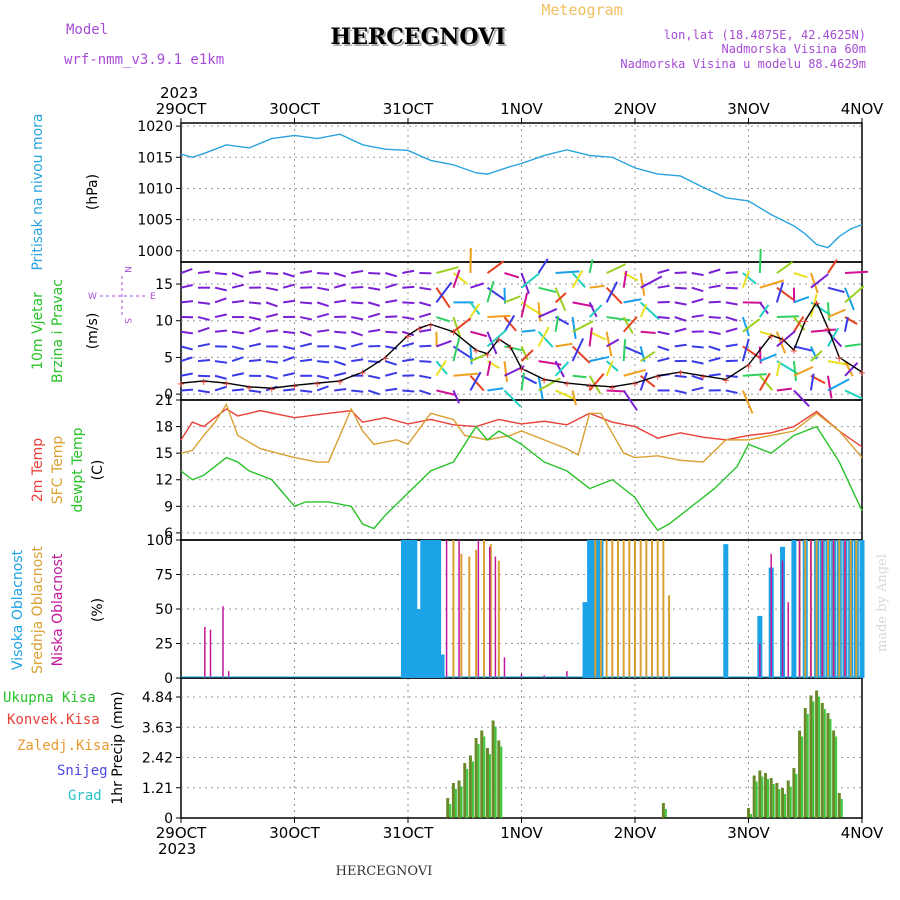 This screenshot has width=900, height=900. Describe the element at coordinates (63, 746) in the screenshot. I see `precip-legend-frozen: Zaledj.Kisa` at that location.